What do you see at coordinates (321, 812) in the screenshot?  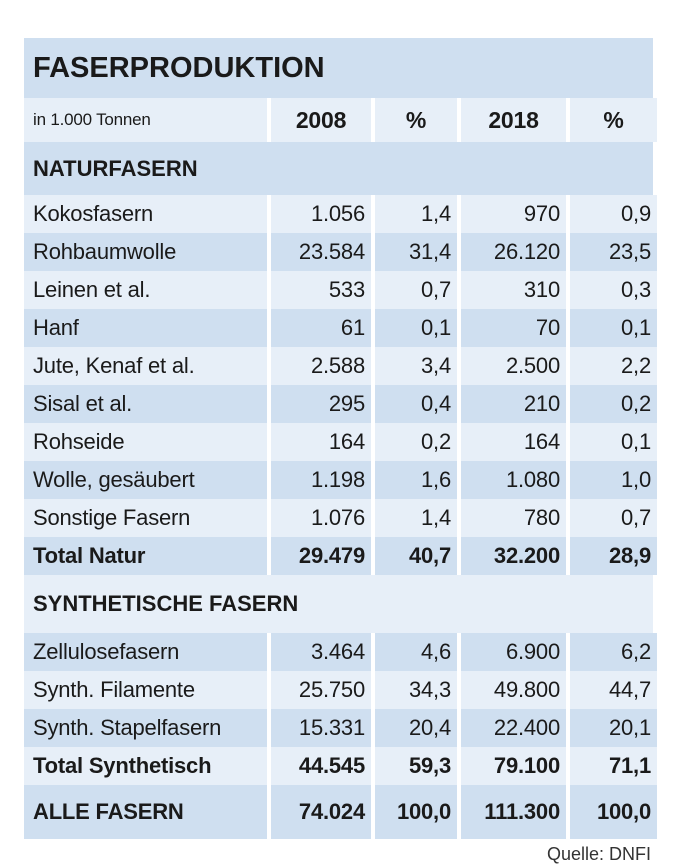 I see `cell: 74.024` at bounding box center [321, 812].